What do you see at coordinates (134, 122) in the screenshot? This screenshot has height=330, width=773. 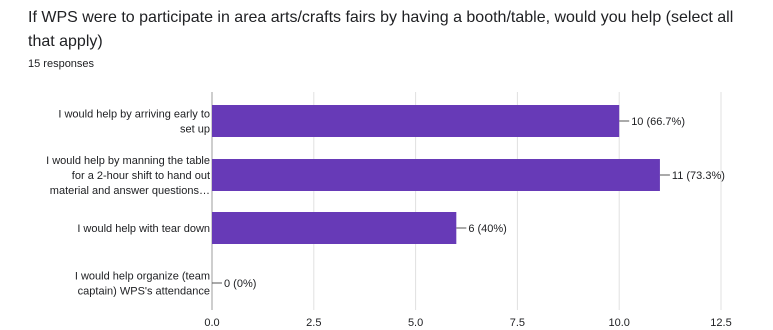 I see `category-label: I would help by arriving early to set up` at bounding box center [134, 122].